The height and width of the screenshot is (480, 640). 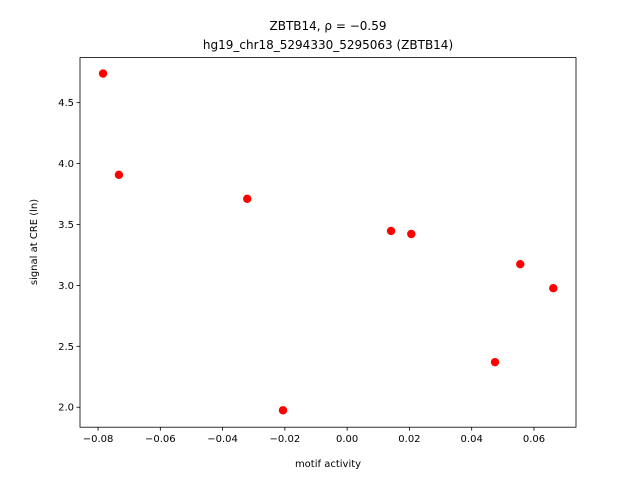 I want to click on x-tick-label: −0.06, so click(x=160, y=439).